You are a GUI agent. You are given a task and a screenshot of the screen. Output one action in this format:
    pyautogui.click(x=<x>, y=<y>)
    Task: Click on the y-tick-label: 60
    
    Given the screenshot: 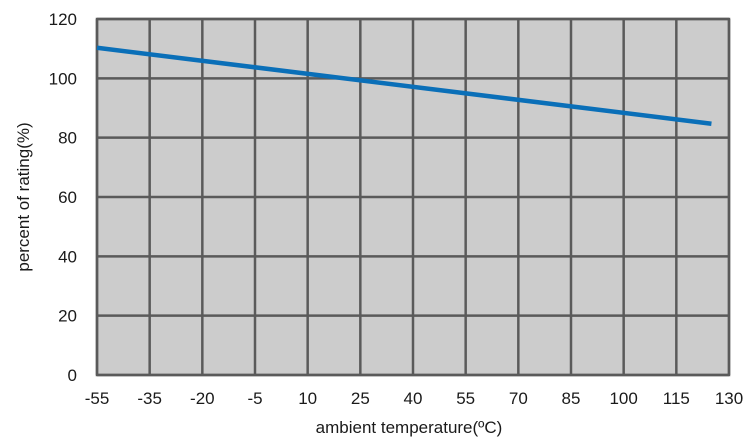 What is the action you would take?
    pyautogui.click(x=67, y=197)
    